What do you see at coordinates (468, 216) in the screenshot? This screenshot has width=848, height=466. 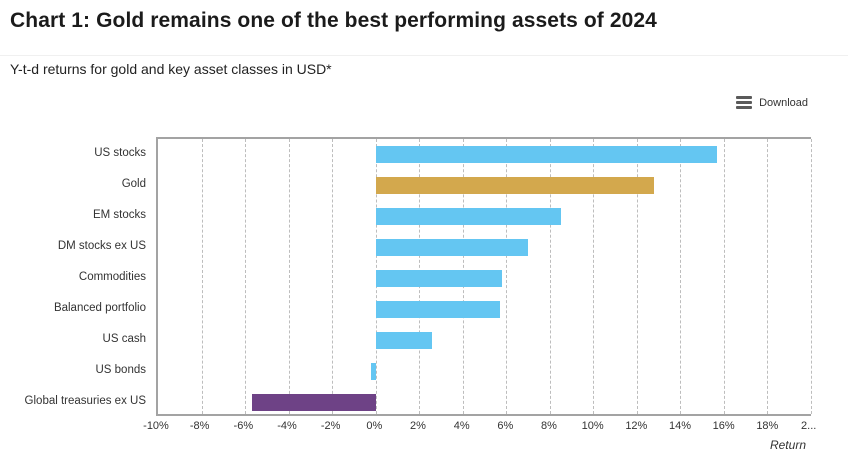 I see `bar-em-stocks` at bounding box center [468, 216].